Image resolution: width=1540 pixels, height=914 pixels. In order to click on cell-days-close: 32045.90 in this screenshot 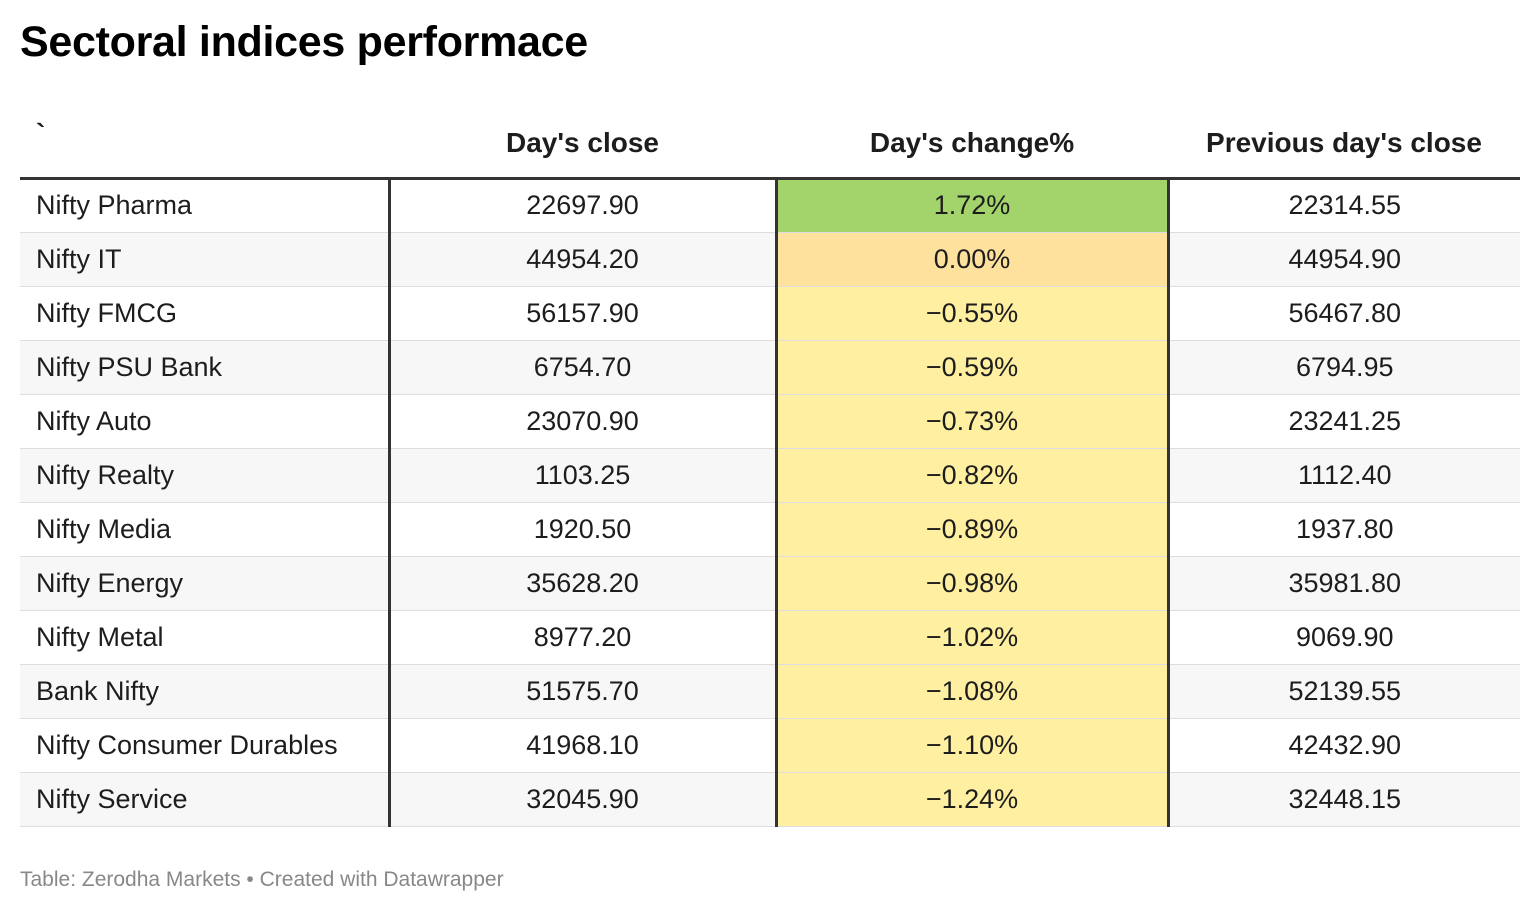, I will do `click(583, 799)`.